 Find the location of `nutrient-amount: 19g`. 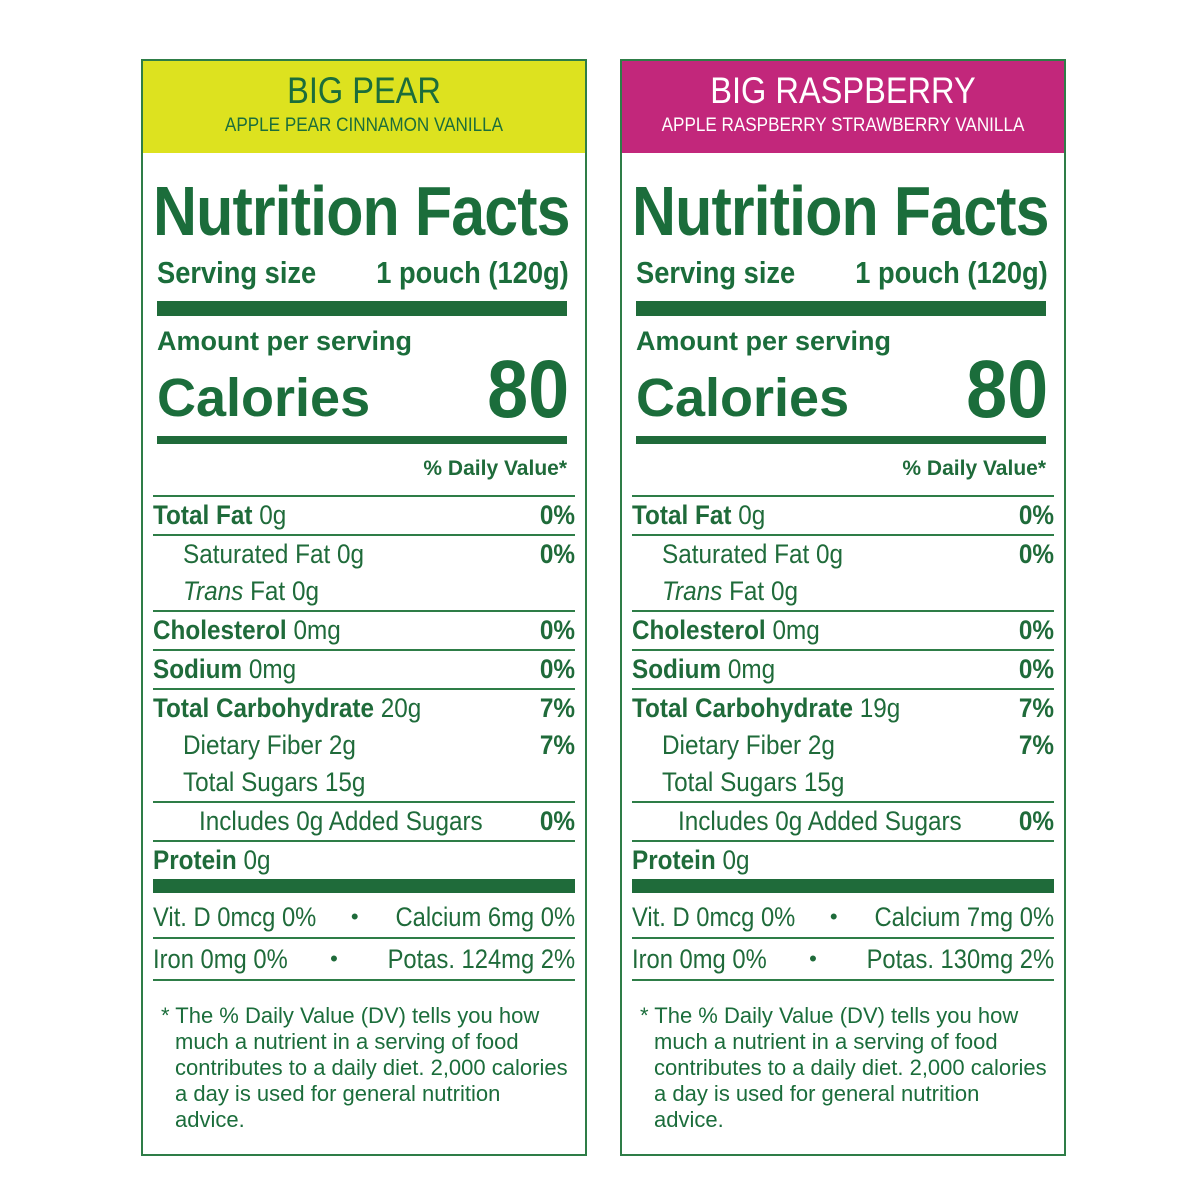

nutrient-amount: 19g is located at coordinates (880, 708).